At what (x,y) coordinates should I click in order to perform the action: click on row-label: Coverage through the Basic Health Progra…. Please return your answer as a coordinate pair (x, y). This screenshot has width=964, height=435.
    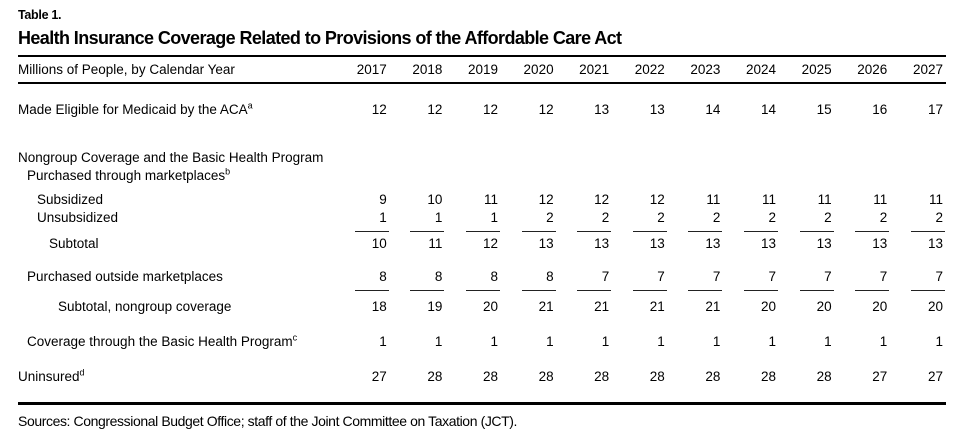
    Looking at the image, I should click on (162, 340).